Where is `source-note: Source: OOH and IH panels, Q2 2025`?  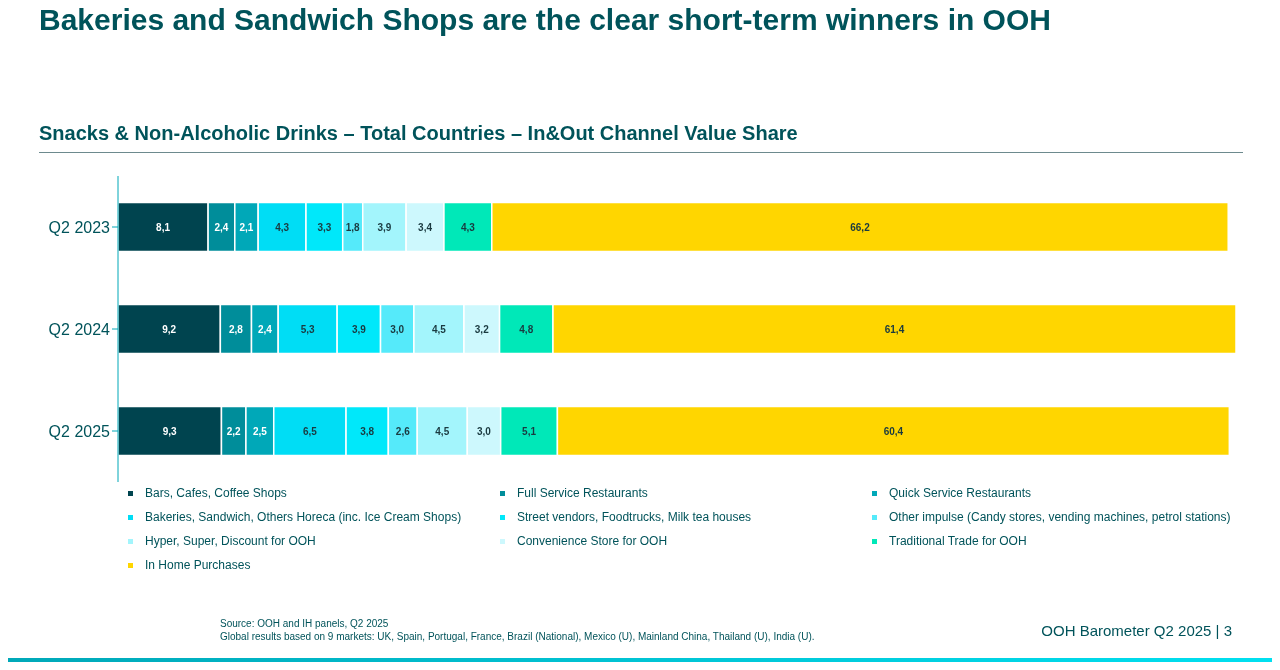 source-note: Source: OOH and IH panels, Q2 2025 is located at coordinates (304, 623).